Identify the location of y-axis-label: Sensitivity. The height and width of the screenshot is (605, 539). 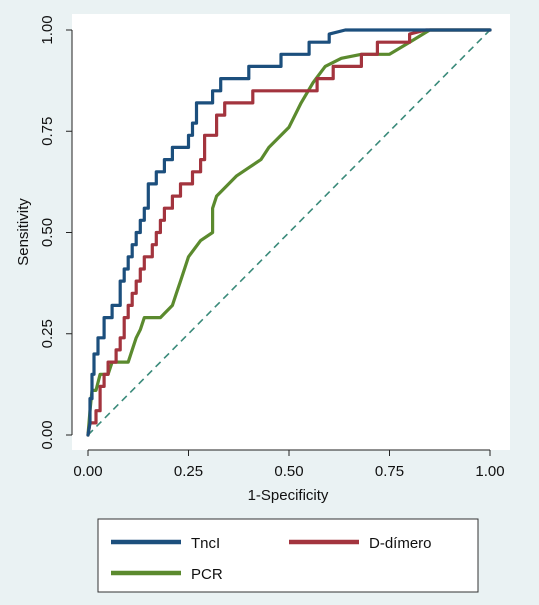
(23, 232).